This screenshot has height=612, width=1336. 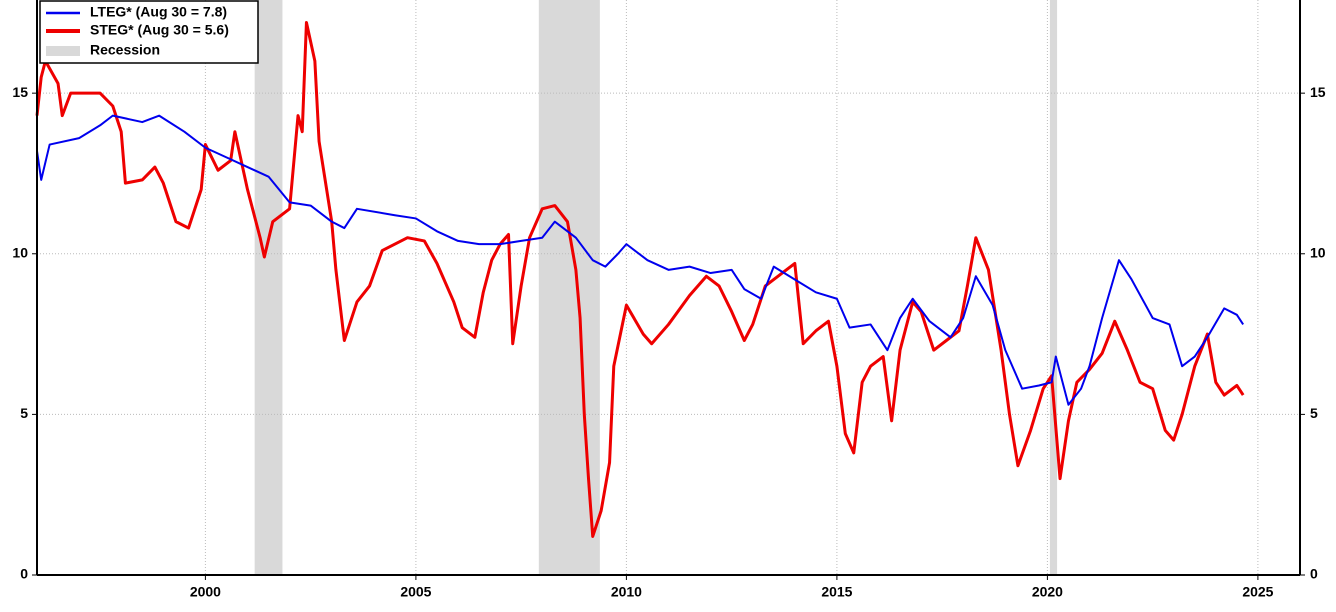 I want to click on y-tick-label: 5, so click(x=24, y=413).